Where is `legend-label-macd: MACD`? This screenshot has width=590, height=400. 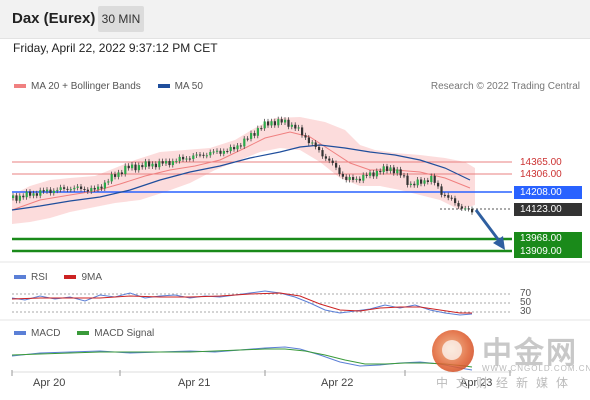 legend-label-macd: MACD is located at coordinates (46, 333).